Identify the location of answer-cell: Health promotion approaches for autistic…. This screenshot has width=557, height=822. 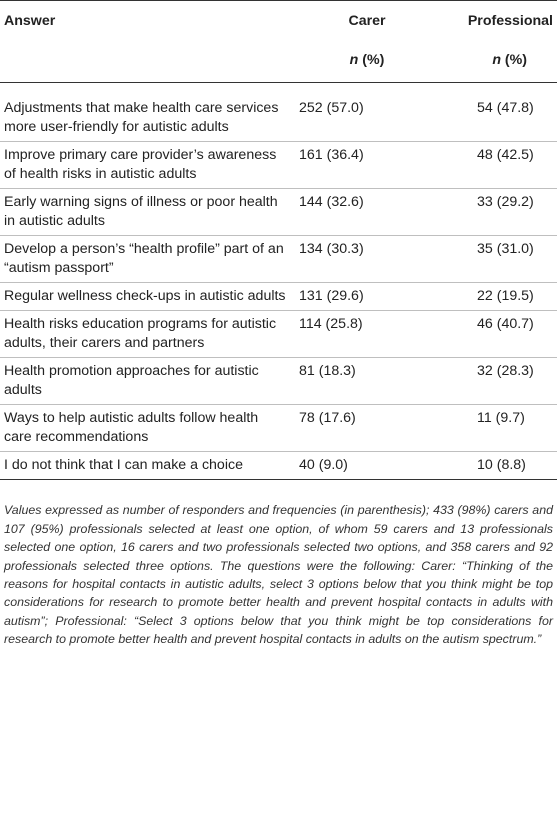
(148, 381).